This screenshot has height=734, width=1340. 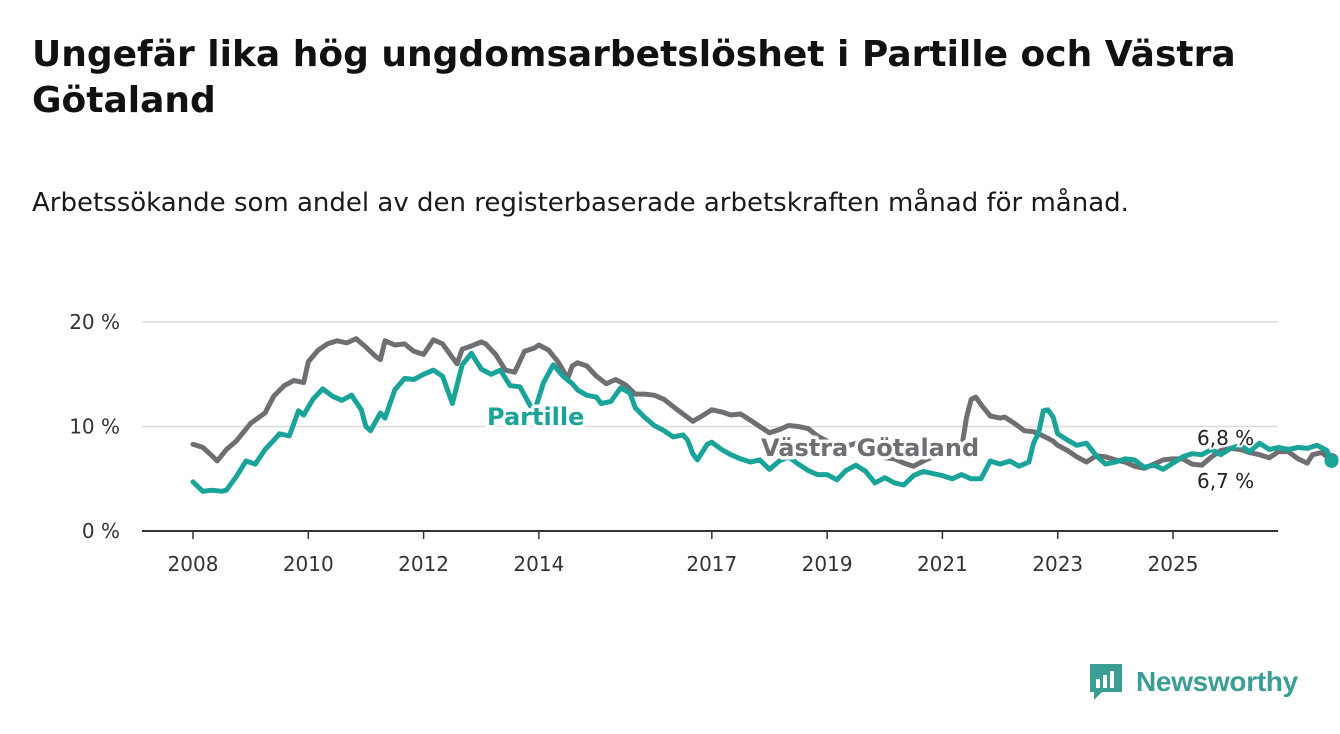 What do you see at coordinates (101, 531) in the screenshot?
I see `y-tick-label: 0 %` at bounding box center [101, 531].